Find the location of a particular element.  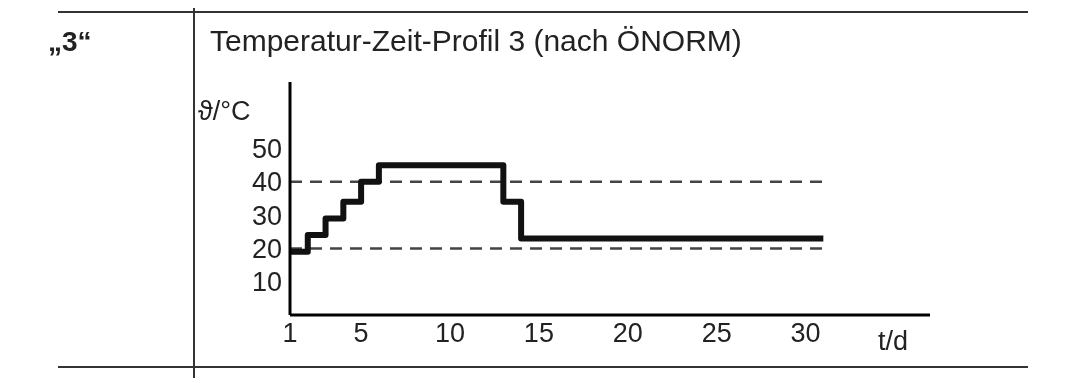

y-tick-label: 10 is located at coordinates (266, 282).